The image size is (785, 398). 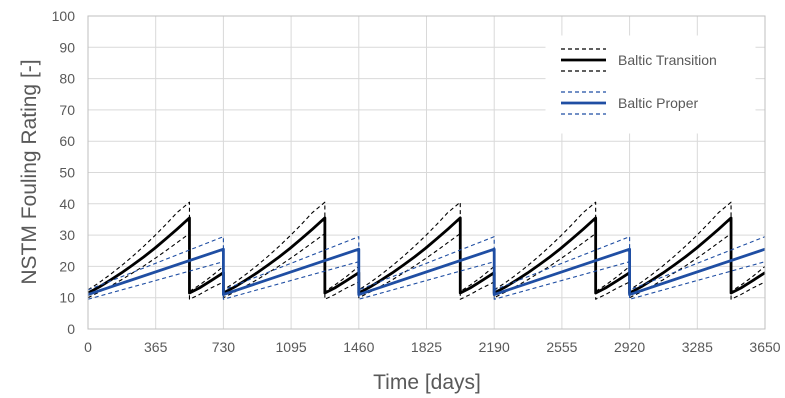 I want to click on x-tick-label: 1460, so click(x=358, y=347).